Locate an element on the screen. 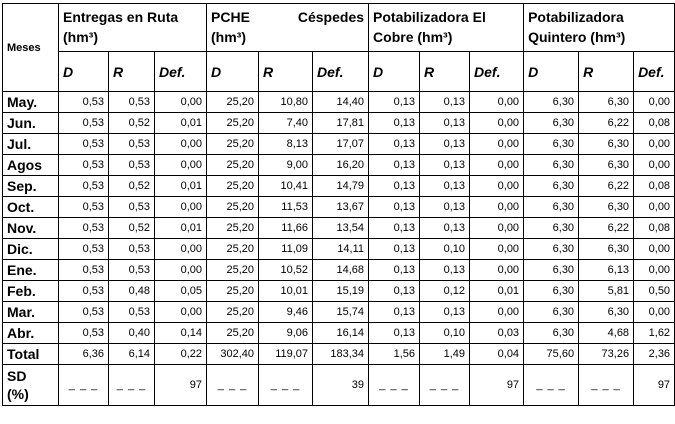 The height and width of the screenshot is (424, 675). value-cell: 9,06 is located at coordinates (286, 333).